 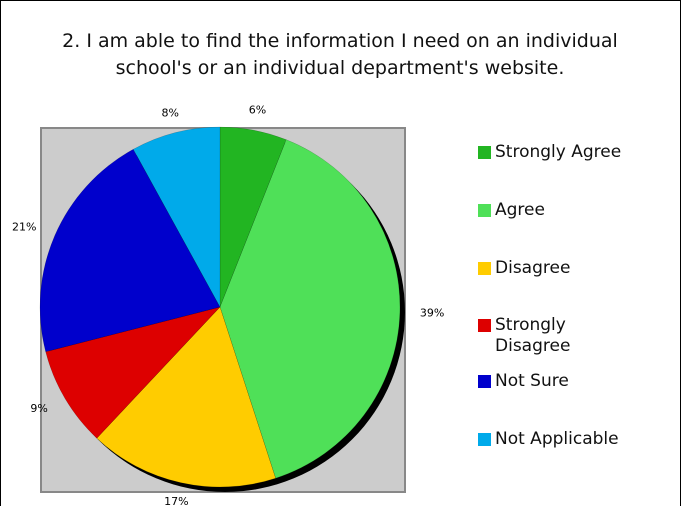 I want to click on legend-label: Not Sure, so click(x=532, y=381).